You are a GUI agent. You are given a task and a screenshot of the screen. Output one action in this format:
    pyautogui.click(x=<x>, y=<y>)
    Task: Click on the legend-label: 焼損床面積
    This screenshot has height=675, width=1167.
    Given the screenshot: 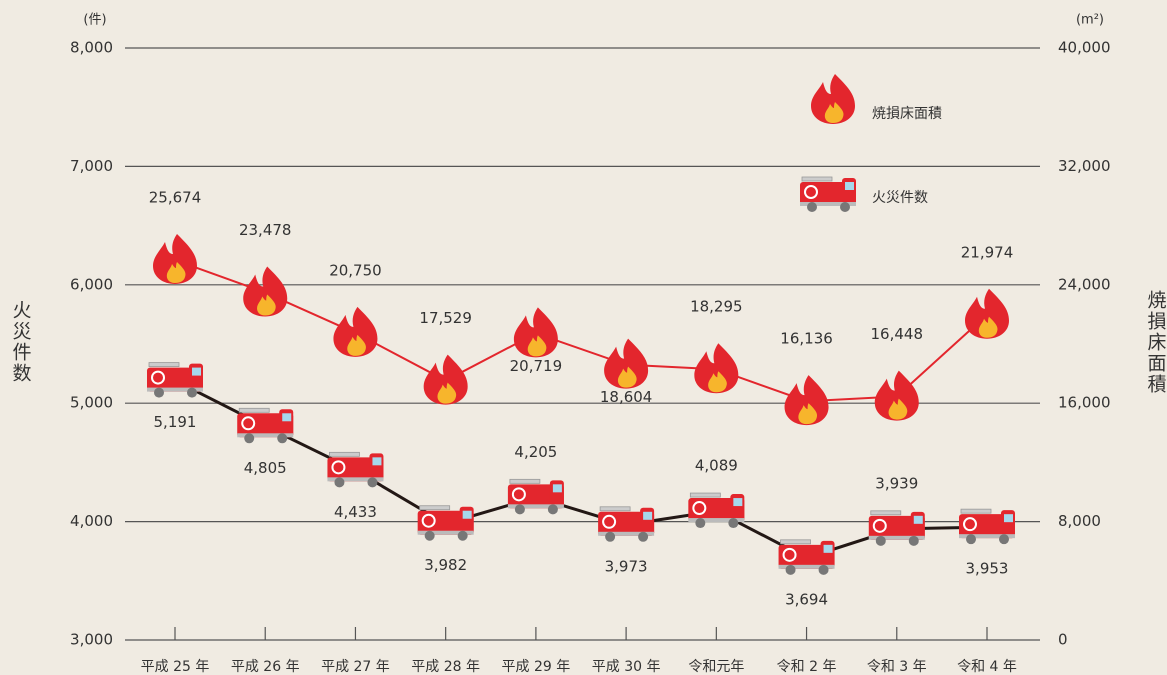 What is the action you would take?
    pyautogui.click(x=907, y=114)
    